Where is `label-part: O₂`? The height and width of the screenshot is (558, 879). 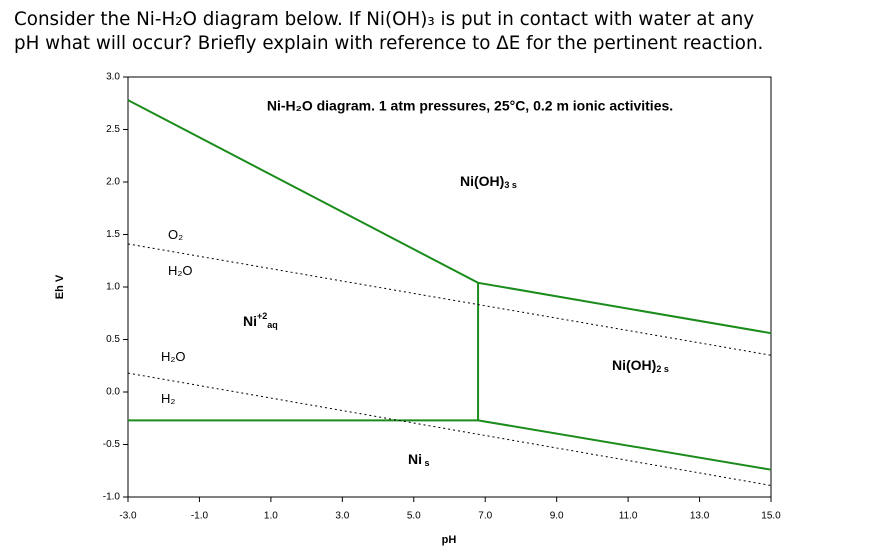 label-part: O₂ is located at coordinates (175, 234).